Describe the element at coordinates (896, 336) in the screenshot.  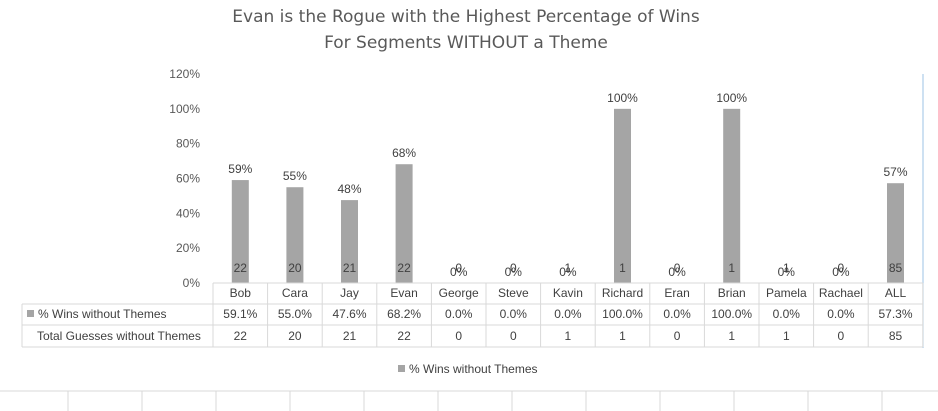
I see `table-cell: 85` at that location.